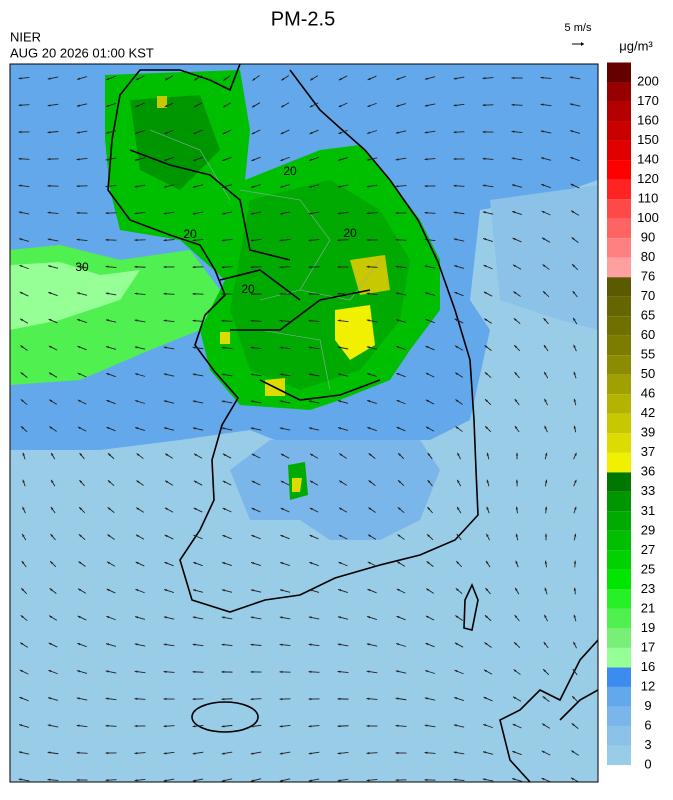 This screenshot has height=800, width=673. I want to click on colorbar-unit: μg/m³, so click(636, 45).